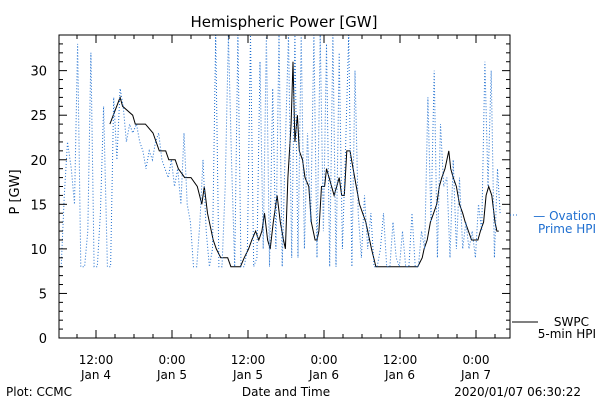 The width and height of the screenshot is (600, 400). Describe the element at coordinates (38, 250) in the screenshot. I see `y-tick-label: 10` at that location.